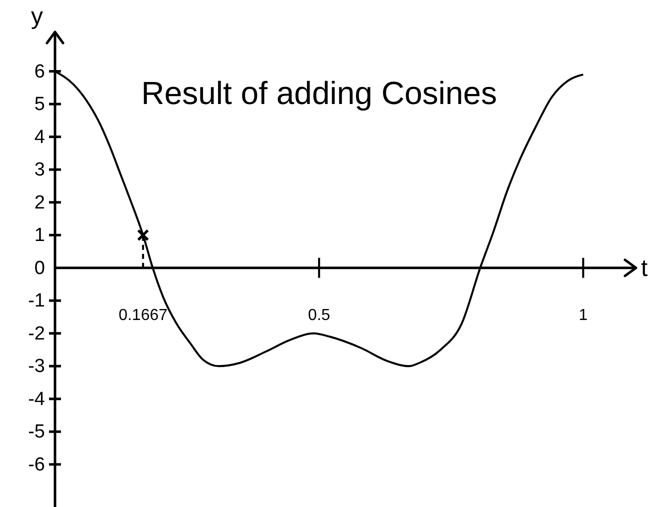  I want to click on y-tick-label: -1, so click(36, 301).